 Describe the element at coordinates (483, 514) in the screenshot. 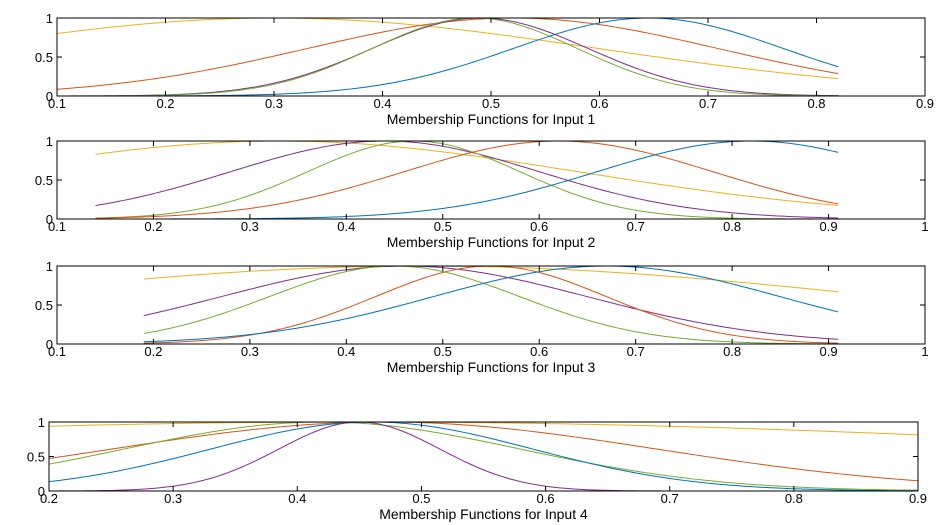

I see `x-axis-label: Membership Functions for Input 4` at that location.